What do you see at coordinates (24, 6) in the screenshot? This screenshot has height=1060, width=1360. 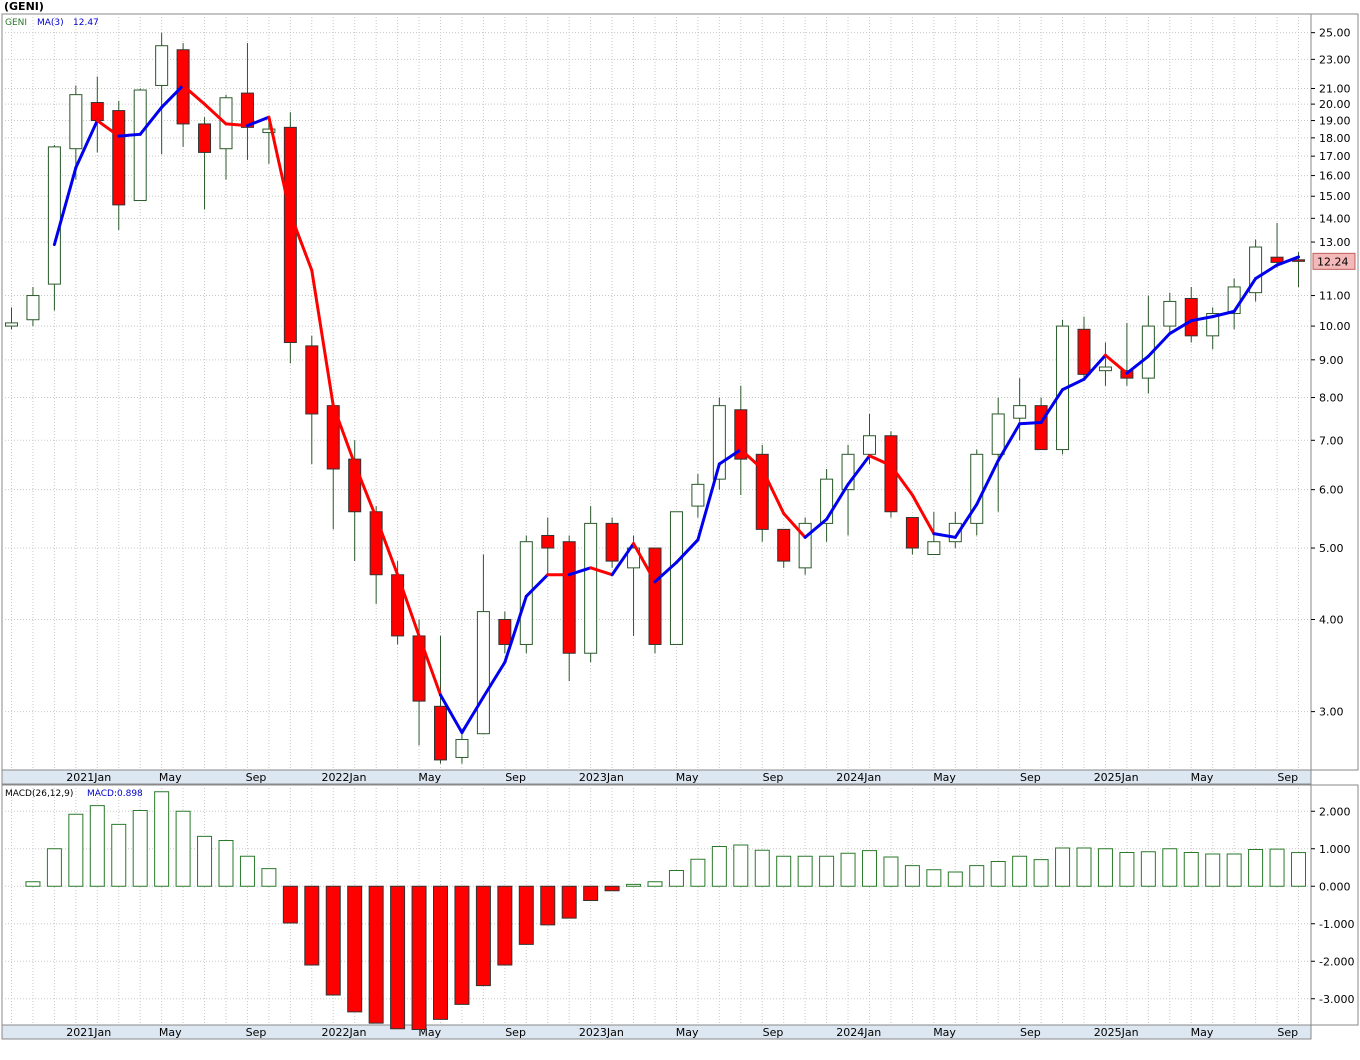 I see `ticker-label: (GENI)` at bounding box center [24, 6].